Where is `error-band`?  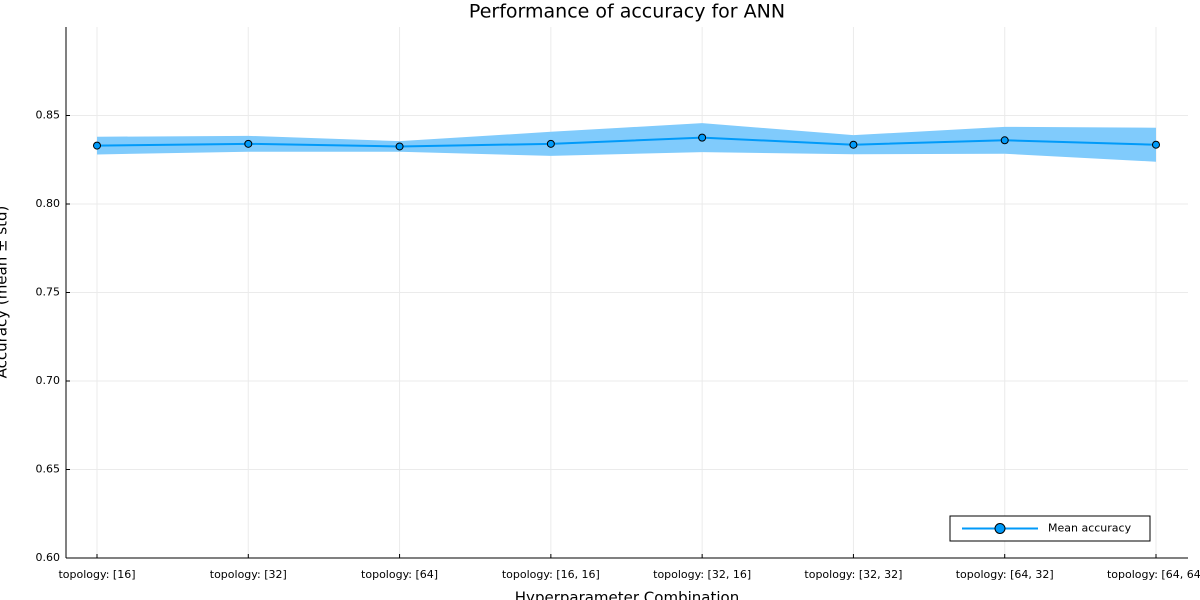 error-band is located at coordinates (626, 142).